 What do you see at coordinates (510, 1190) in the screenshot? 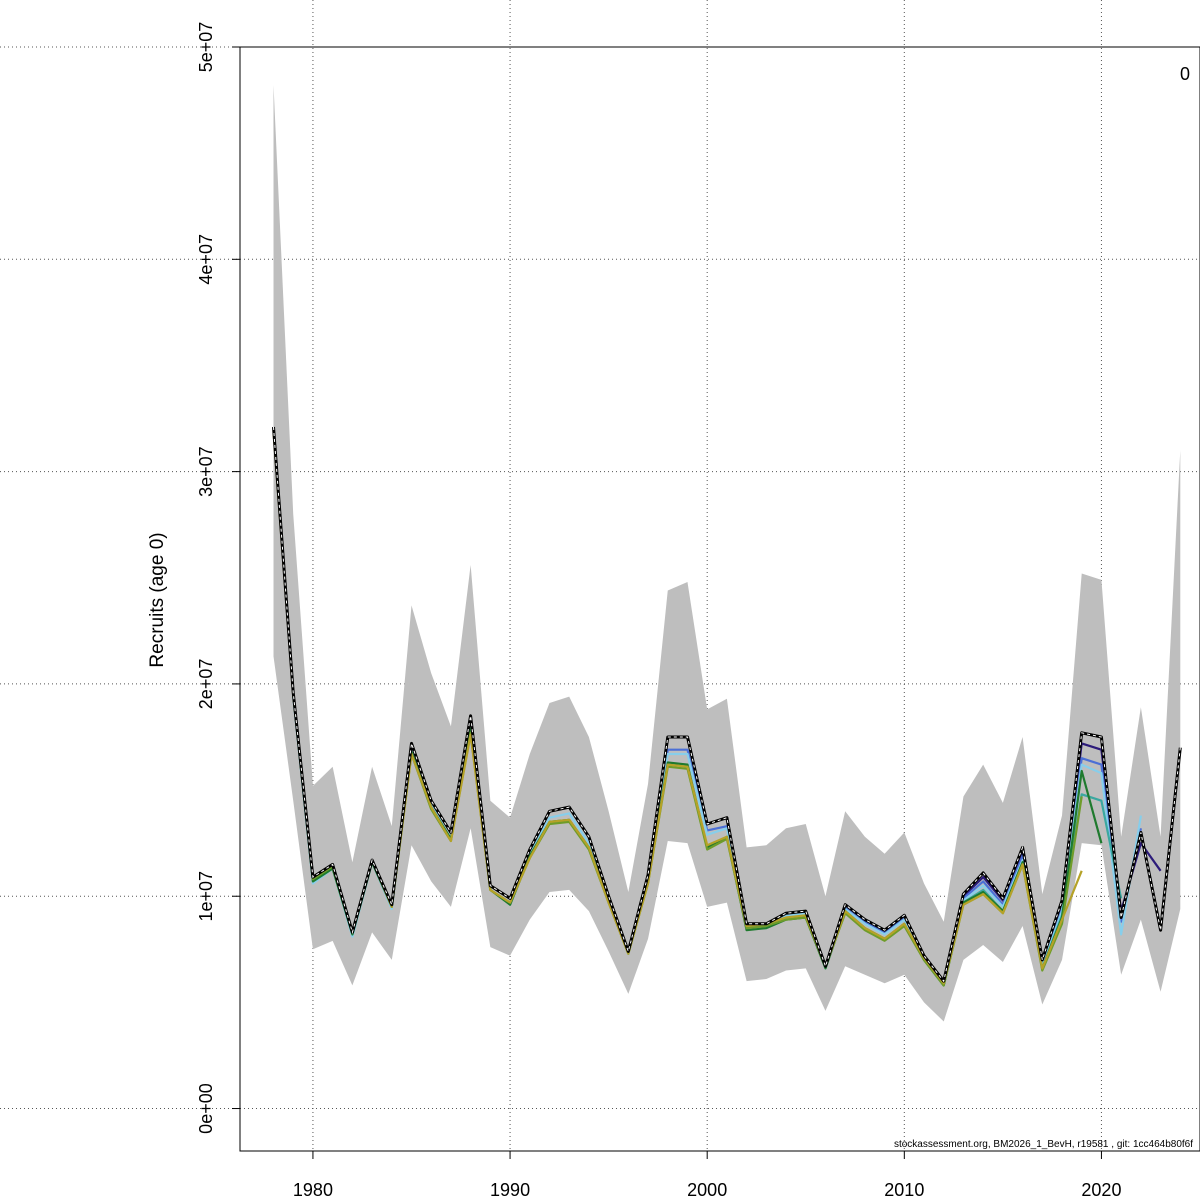
I see `x-tick-label: 1990` at bounding box center [510, 1190].